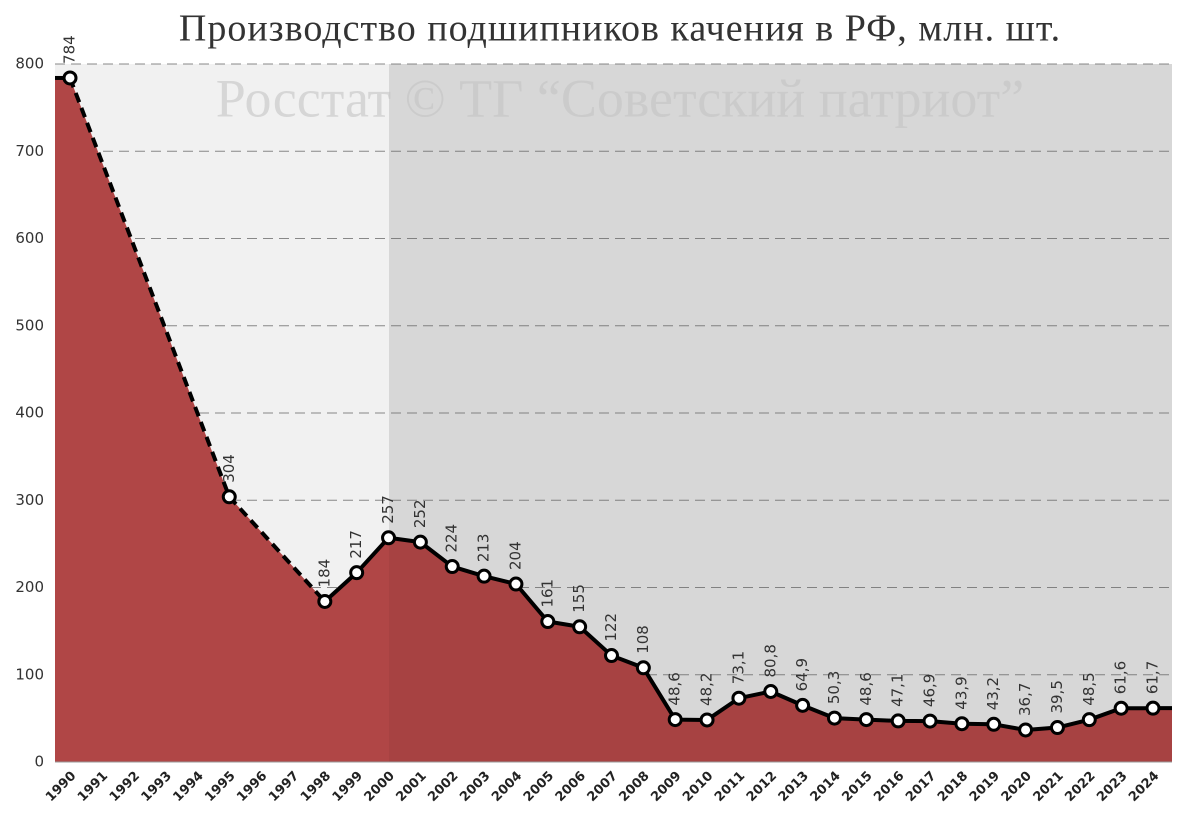  I want to click on value-label: 43,2, so click(993, 693).